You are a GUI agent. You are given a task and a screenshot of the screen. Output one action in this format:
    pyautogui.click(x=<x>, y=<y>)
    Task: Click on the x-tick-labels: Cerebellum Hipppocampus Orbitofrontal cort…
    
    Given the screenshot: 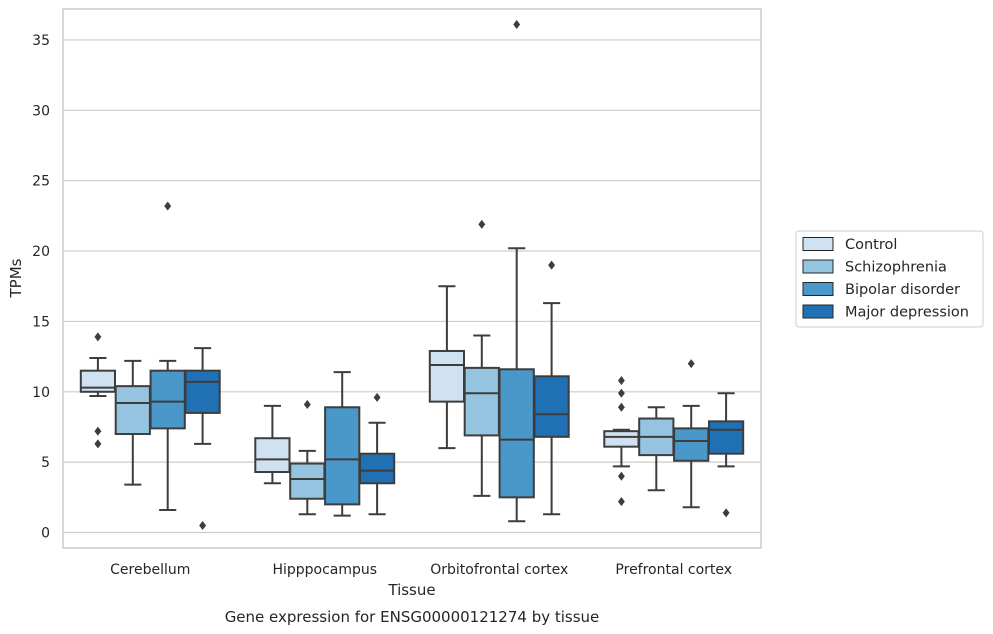 What is the action you would take?
    pyautogui.click(x=421, y=570)
    